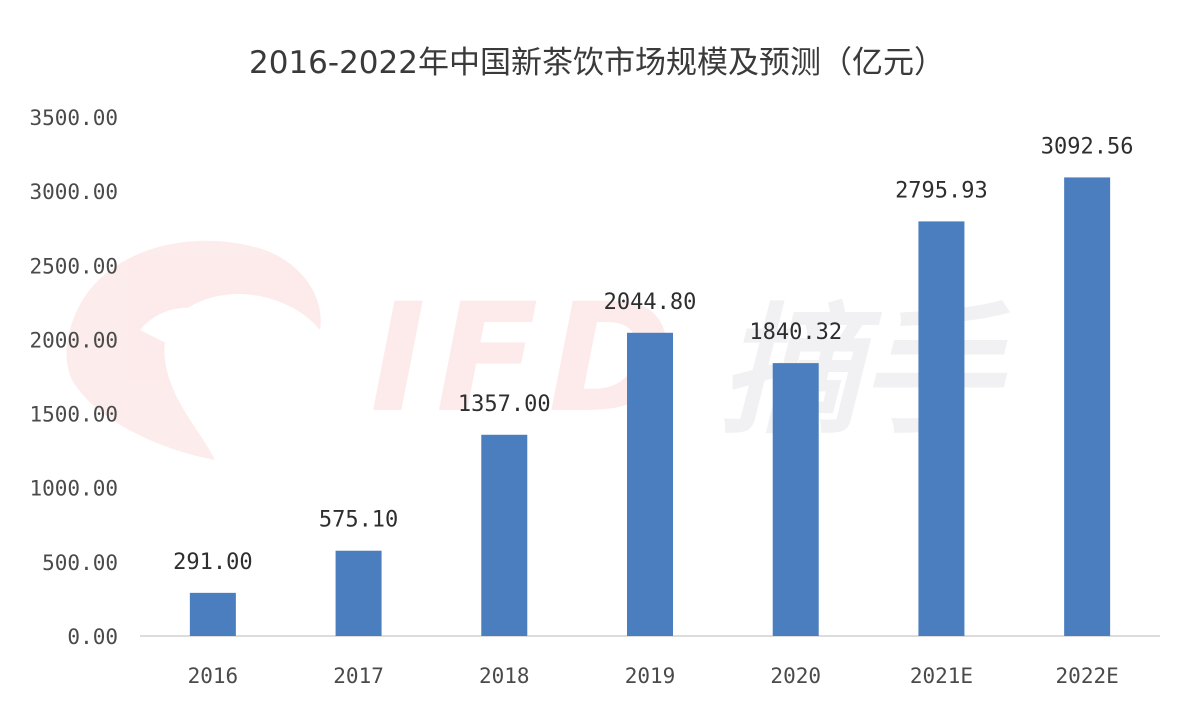 This screenshot has height=714, width=1194. Describe the element at coordinates (650, 676) in the screenshot. I see `x-tick-label: 2019` at that location.